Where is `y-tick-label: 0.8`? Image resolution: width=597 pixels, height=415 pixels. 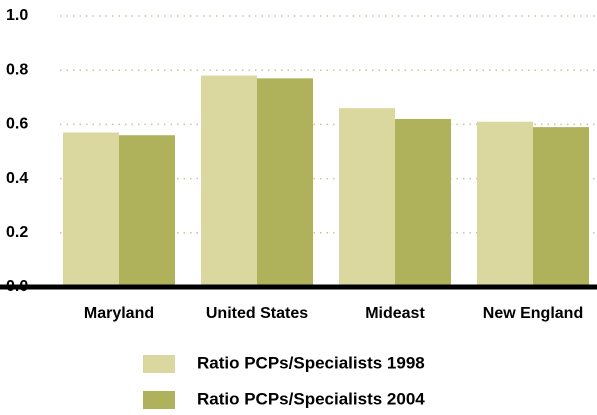
y-tick-label: 0.8 is located at coordinates (17, 69).